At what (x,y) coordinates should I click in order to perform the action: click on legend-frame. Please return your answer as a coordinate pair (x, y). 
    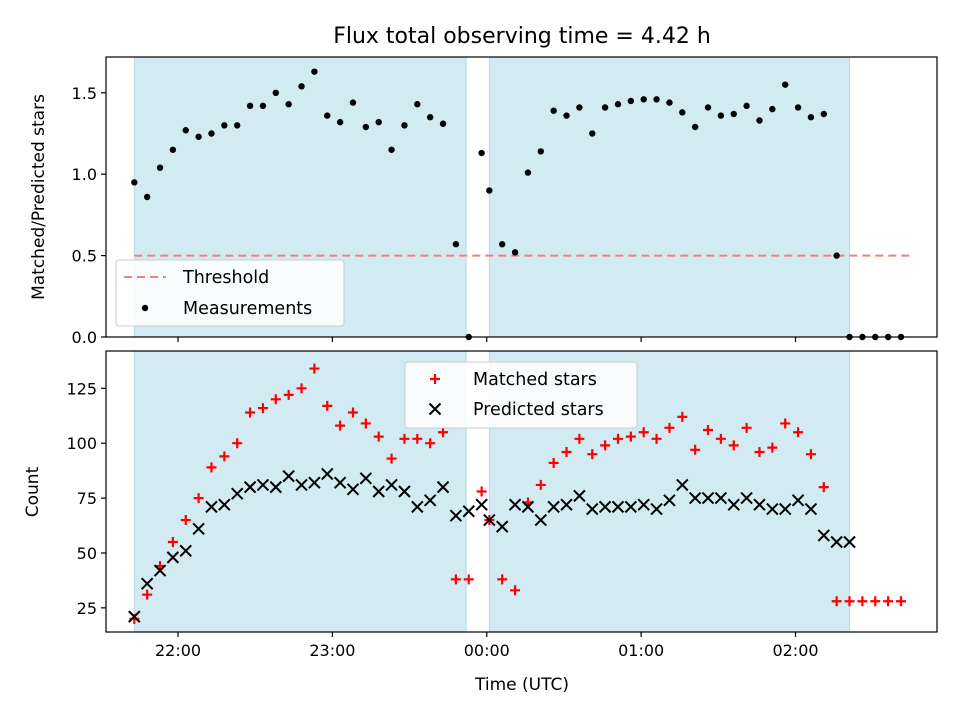
    Looking at the image, I should click on (230, 293).